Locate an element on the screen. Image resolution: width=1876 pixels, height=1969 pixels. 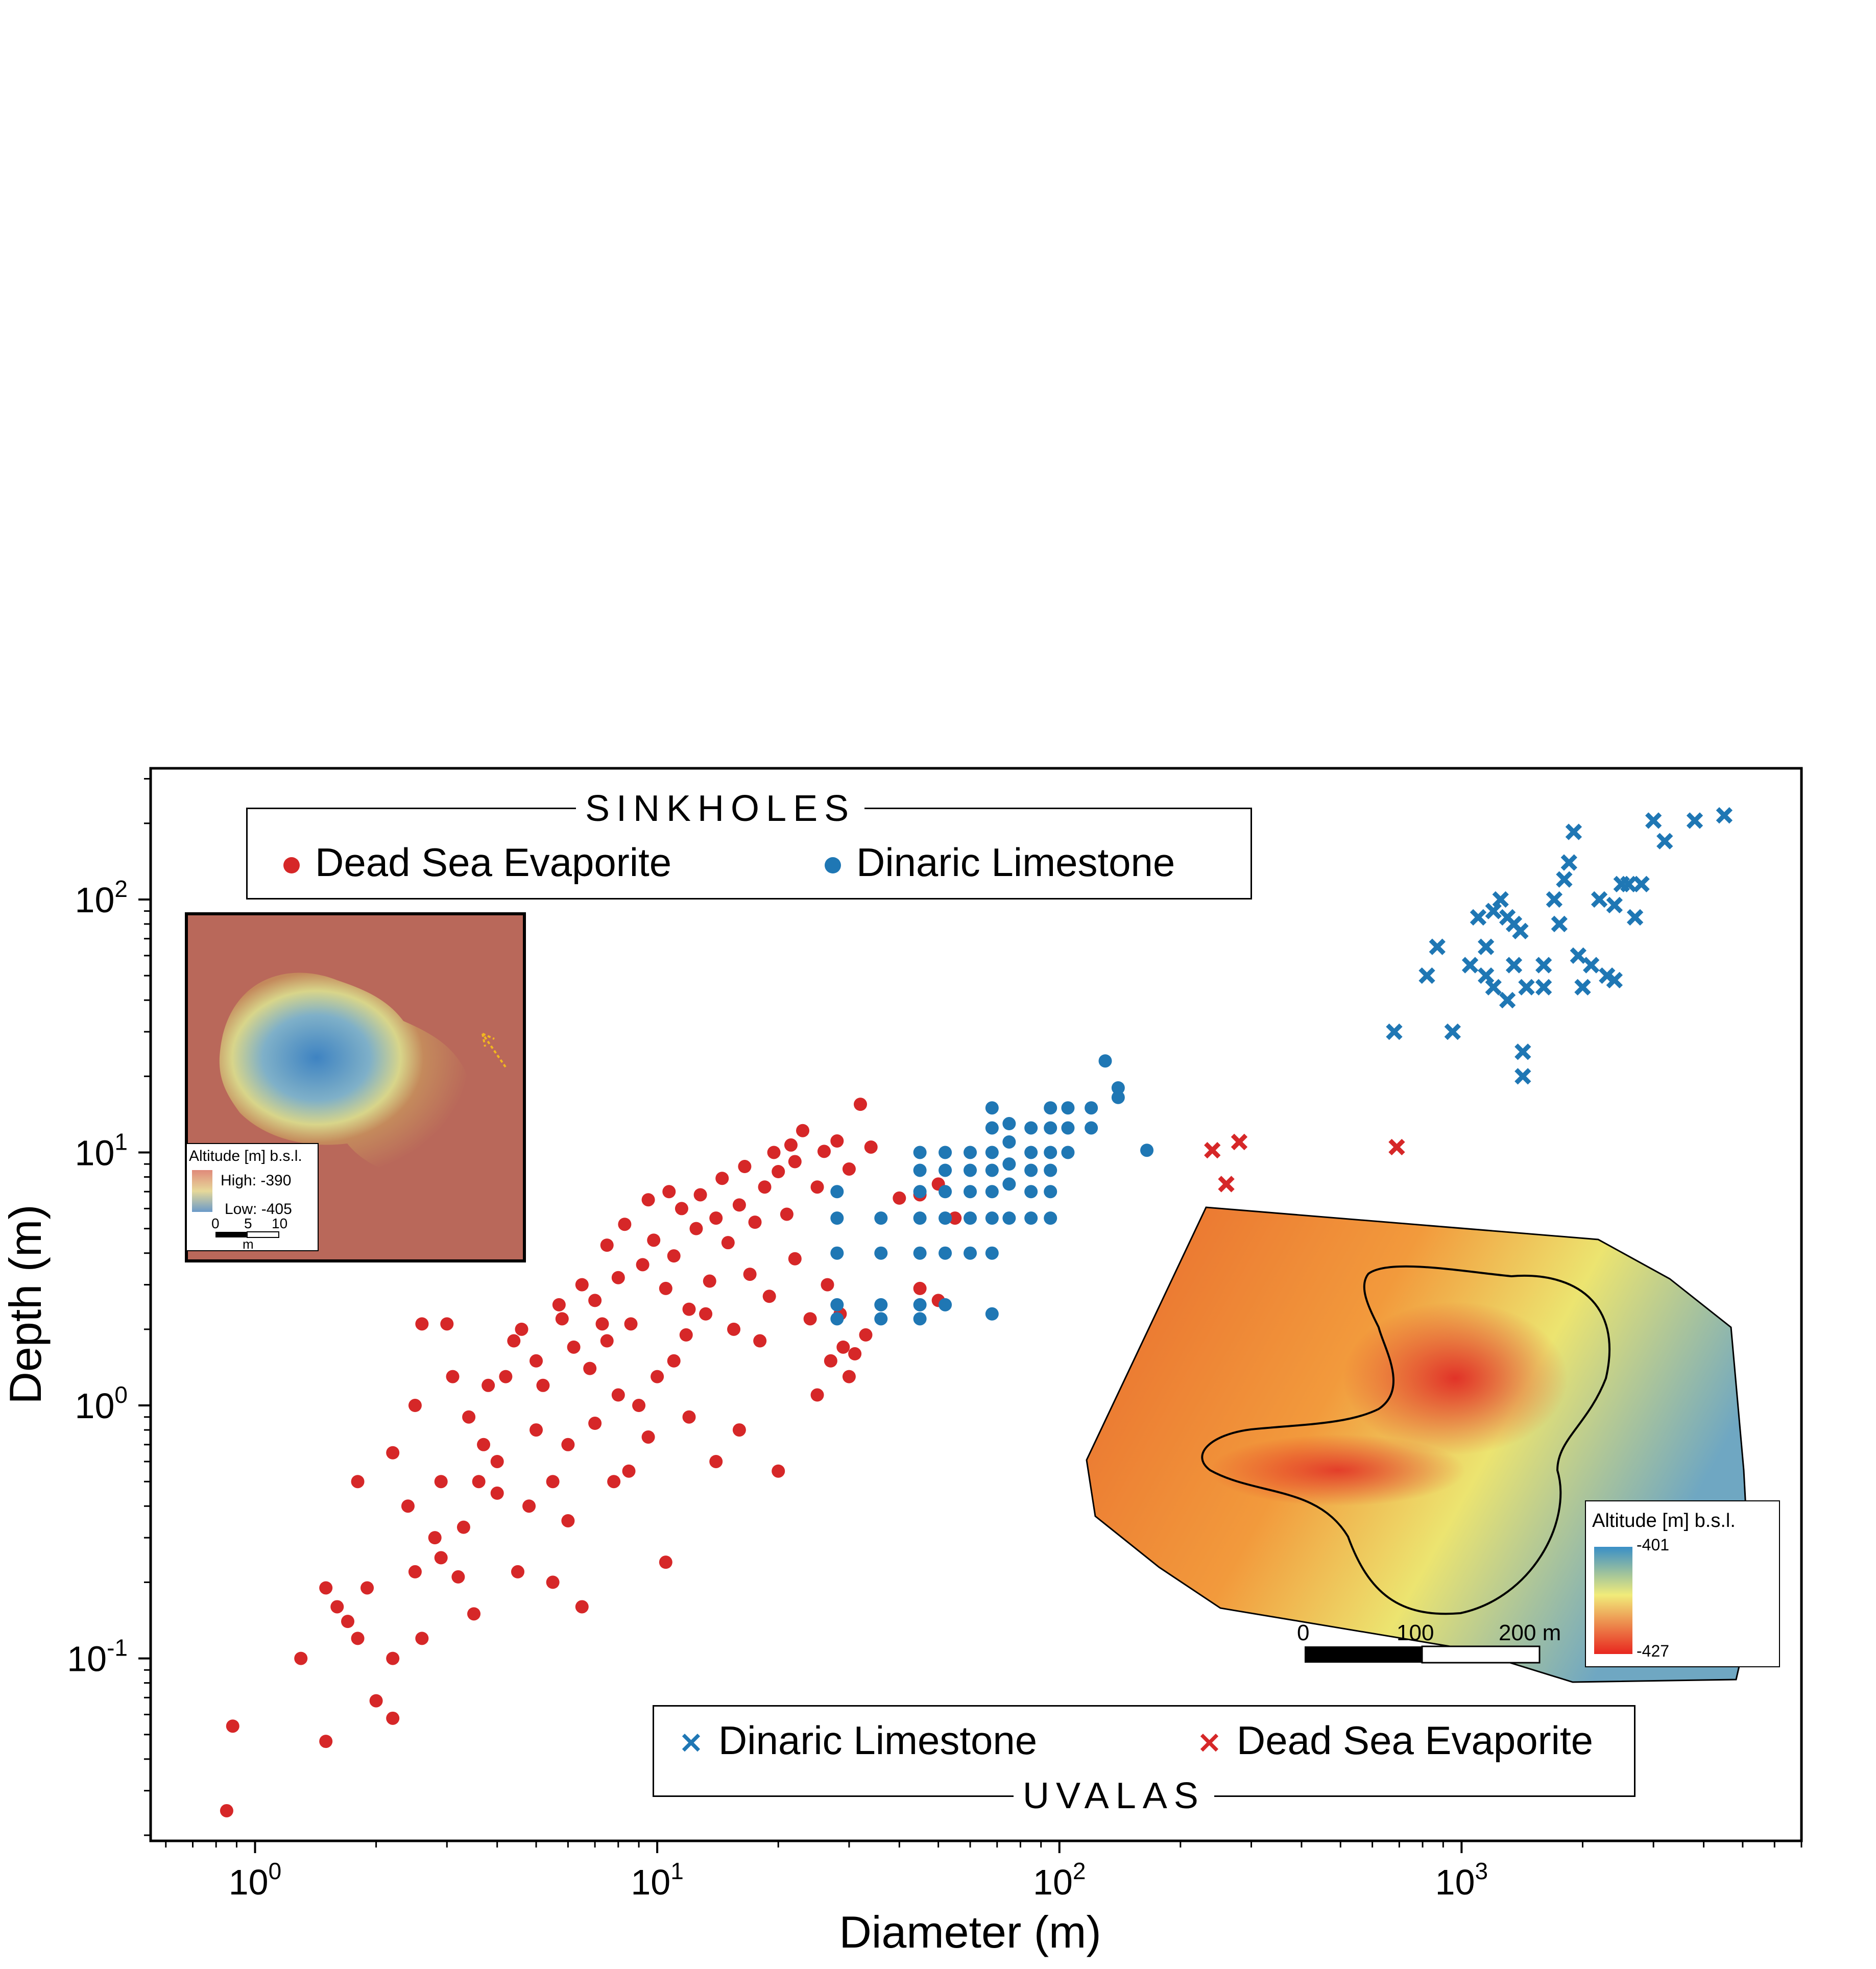
y-tick-label: 102 is located at coordinates (101, 898).